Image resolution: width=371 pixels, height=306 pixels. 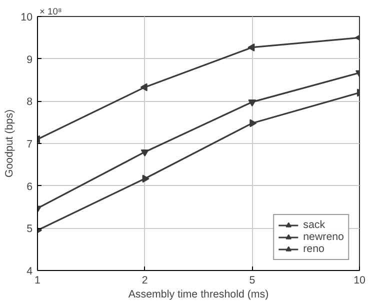 I want to click on y-tick-label: 6, so click(x=29, y=186).